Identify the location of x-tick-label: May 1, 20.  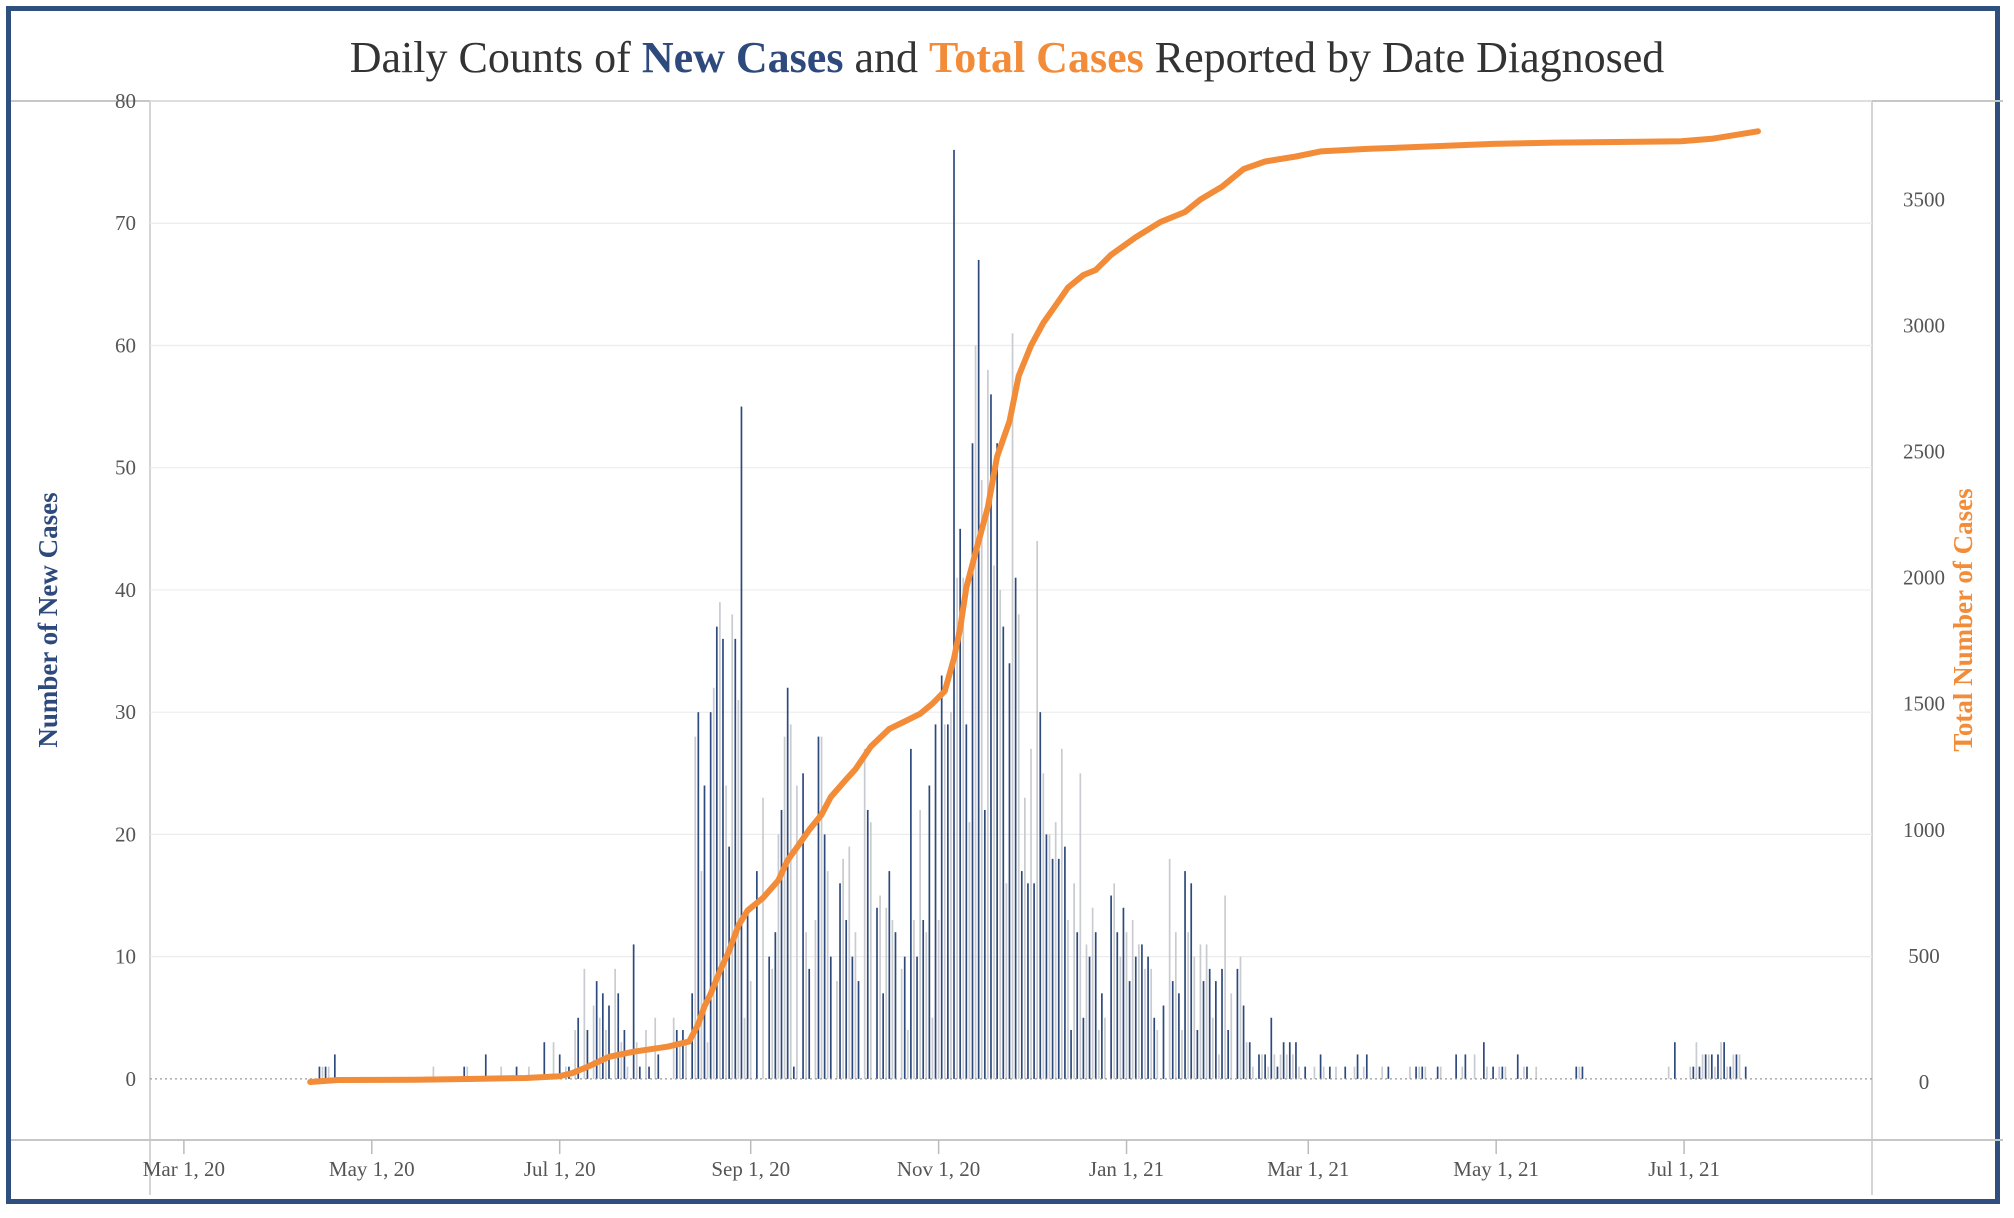
(372, 1169).